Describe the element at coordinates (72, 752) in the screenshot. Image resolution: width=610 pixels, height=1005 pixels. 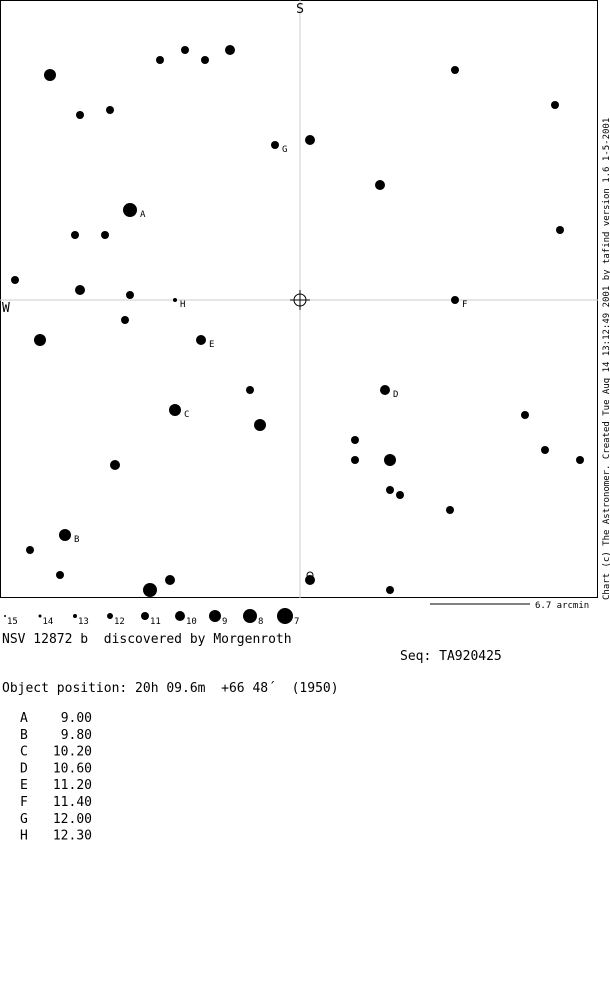
I see `sequence-magnitude: 10.20` at that location.